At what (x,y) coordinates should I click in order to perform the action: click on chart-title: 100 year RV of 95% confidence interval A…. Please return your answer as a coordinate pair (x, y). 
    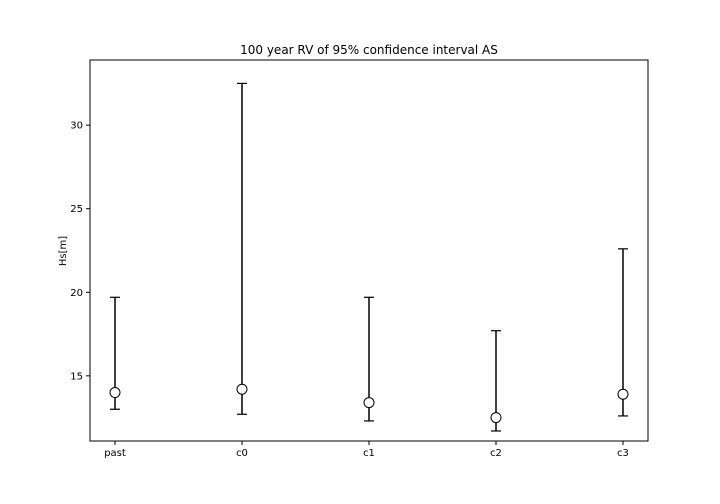
    Looking at the image, I should click on (369, 50).